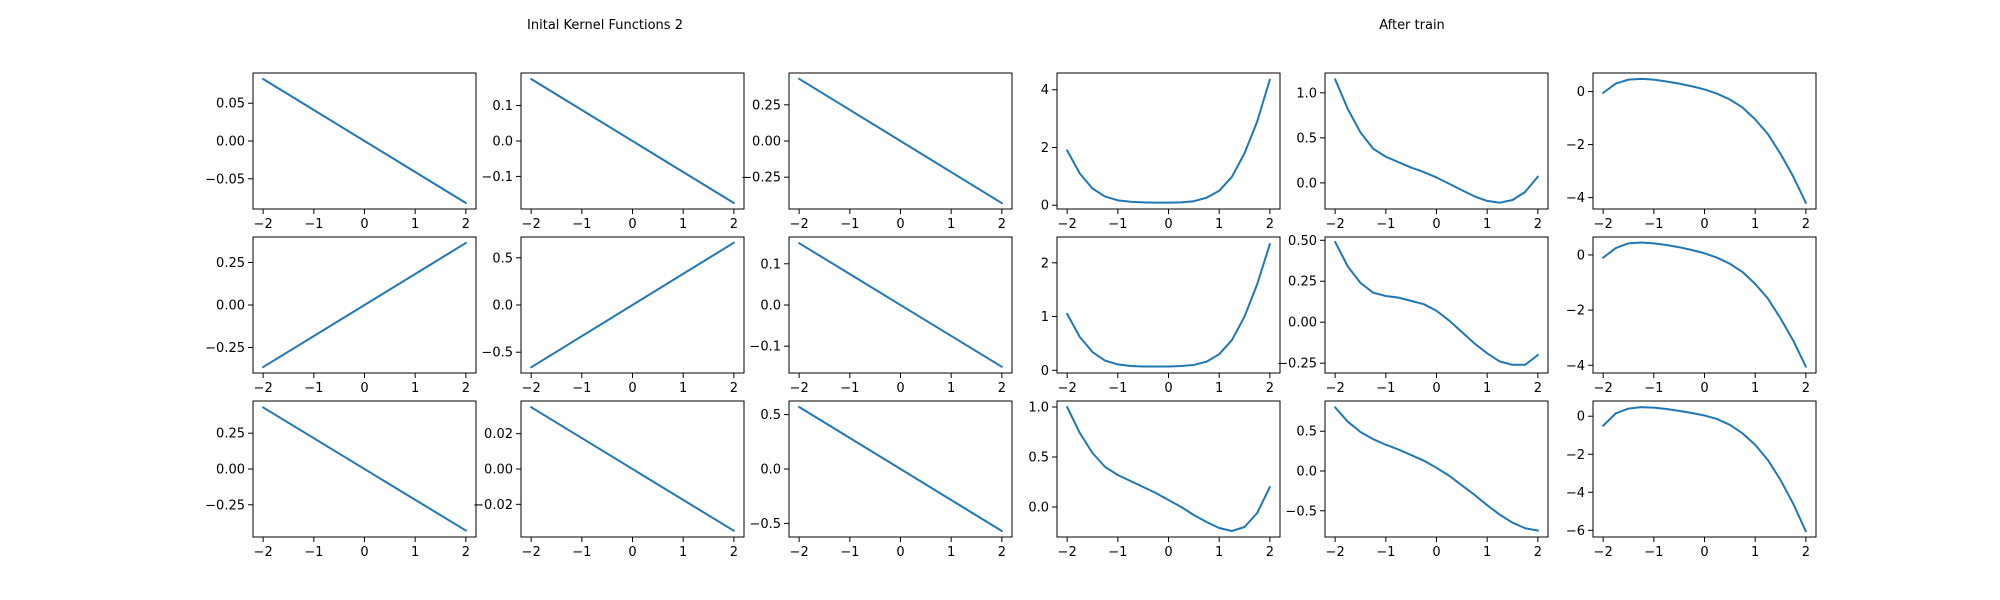 This screenshot has width=2000, height=600. Describe the element at coordinates (502, 142) in the screenshot. I see `y-tick-label-r1c2: 0.0` at that location.